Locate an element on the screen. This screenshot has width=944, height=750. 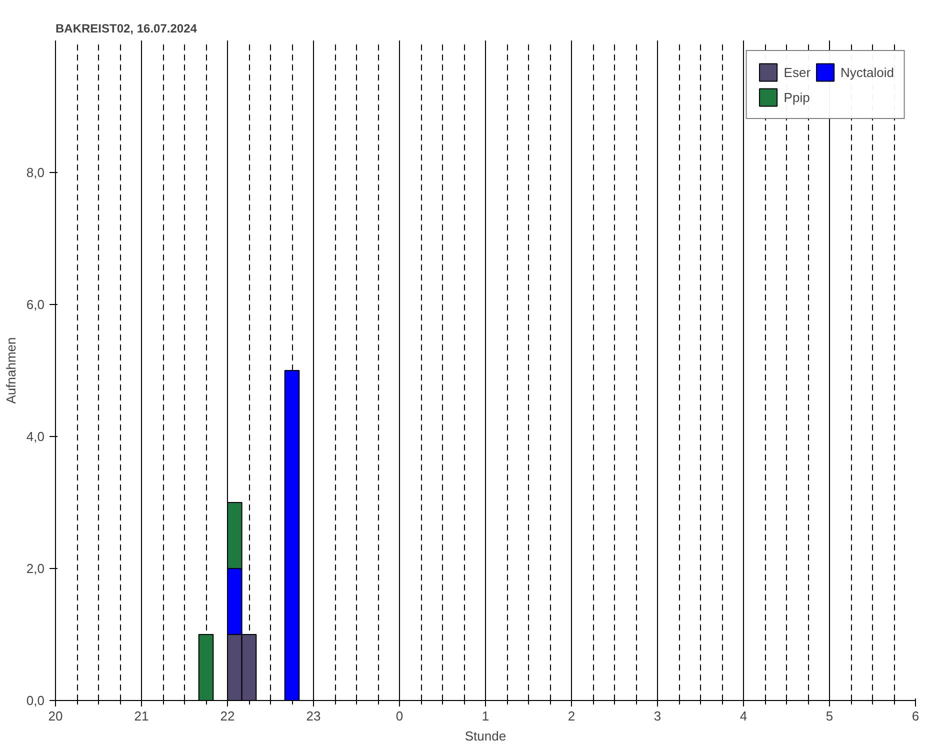
y-tick-label: 8,0 is located at coordinates (35, 172).